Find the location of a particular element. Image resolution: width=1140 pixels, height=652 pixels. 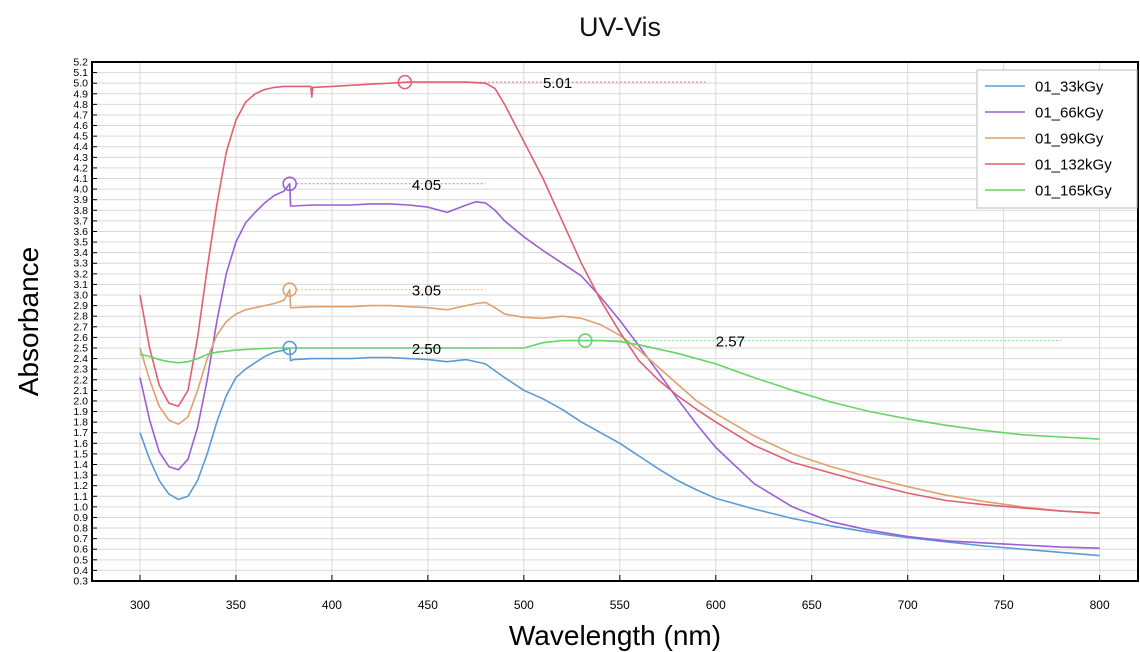

peak-value-label: 2.50 is located at coordinates (426, 349).